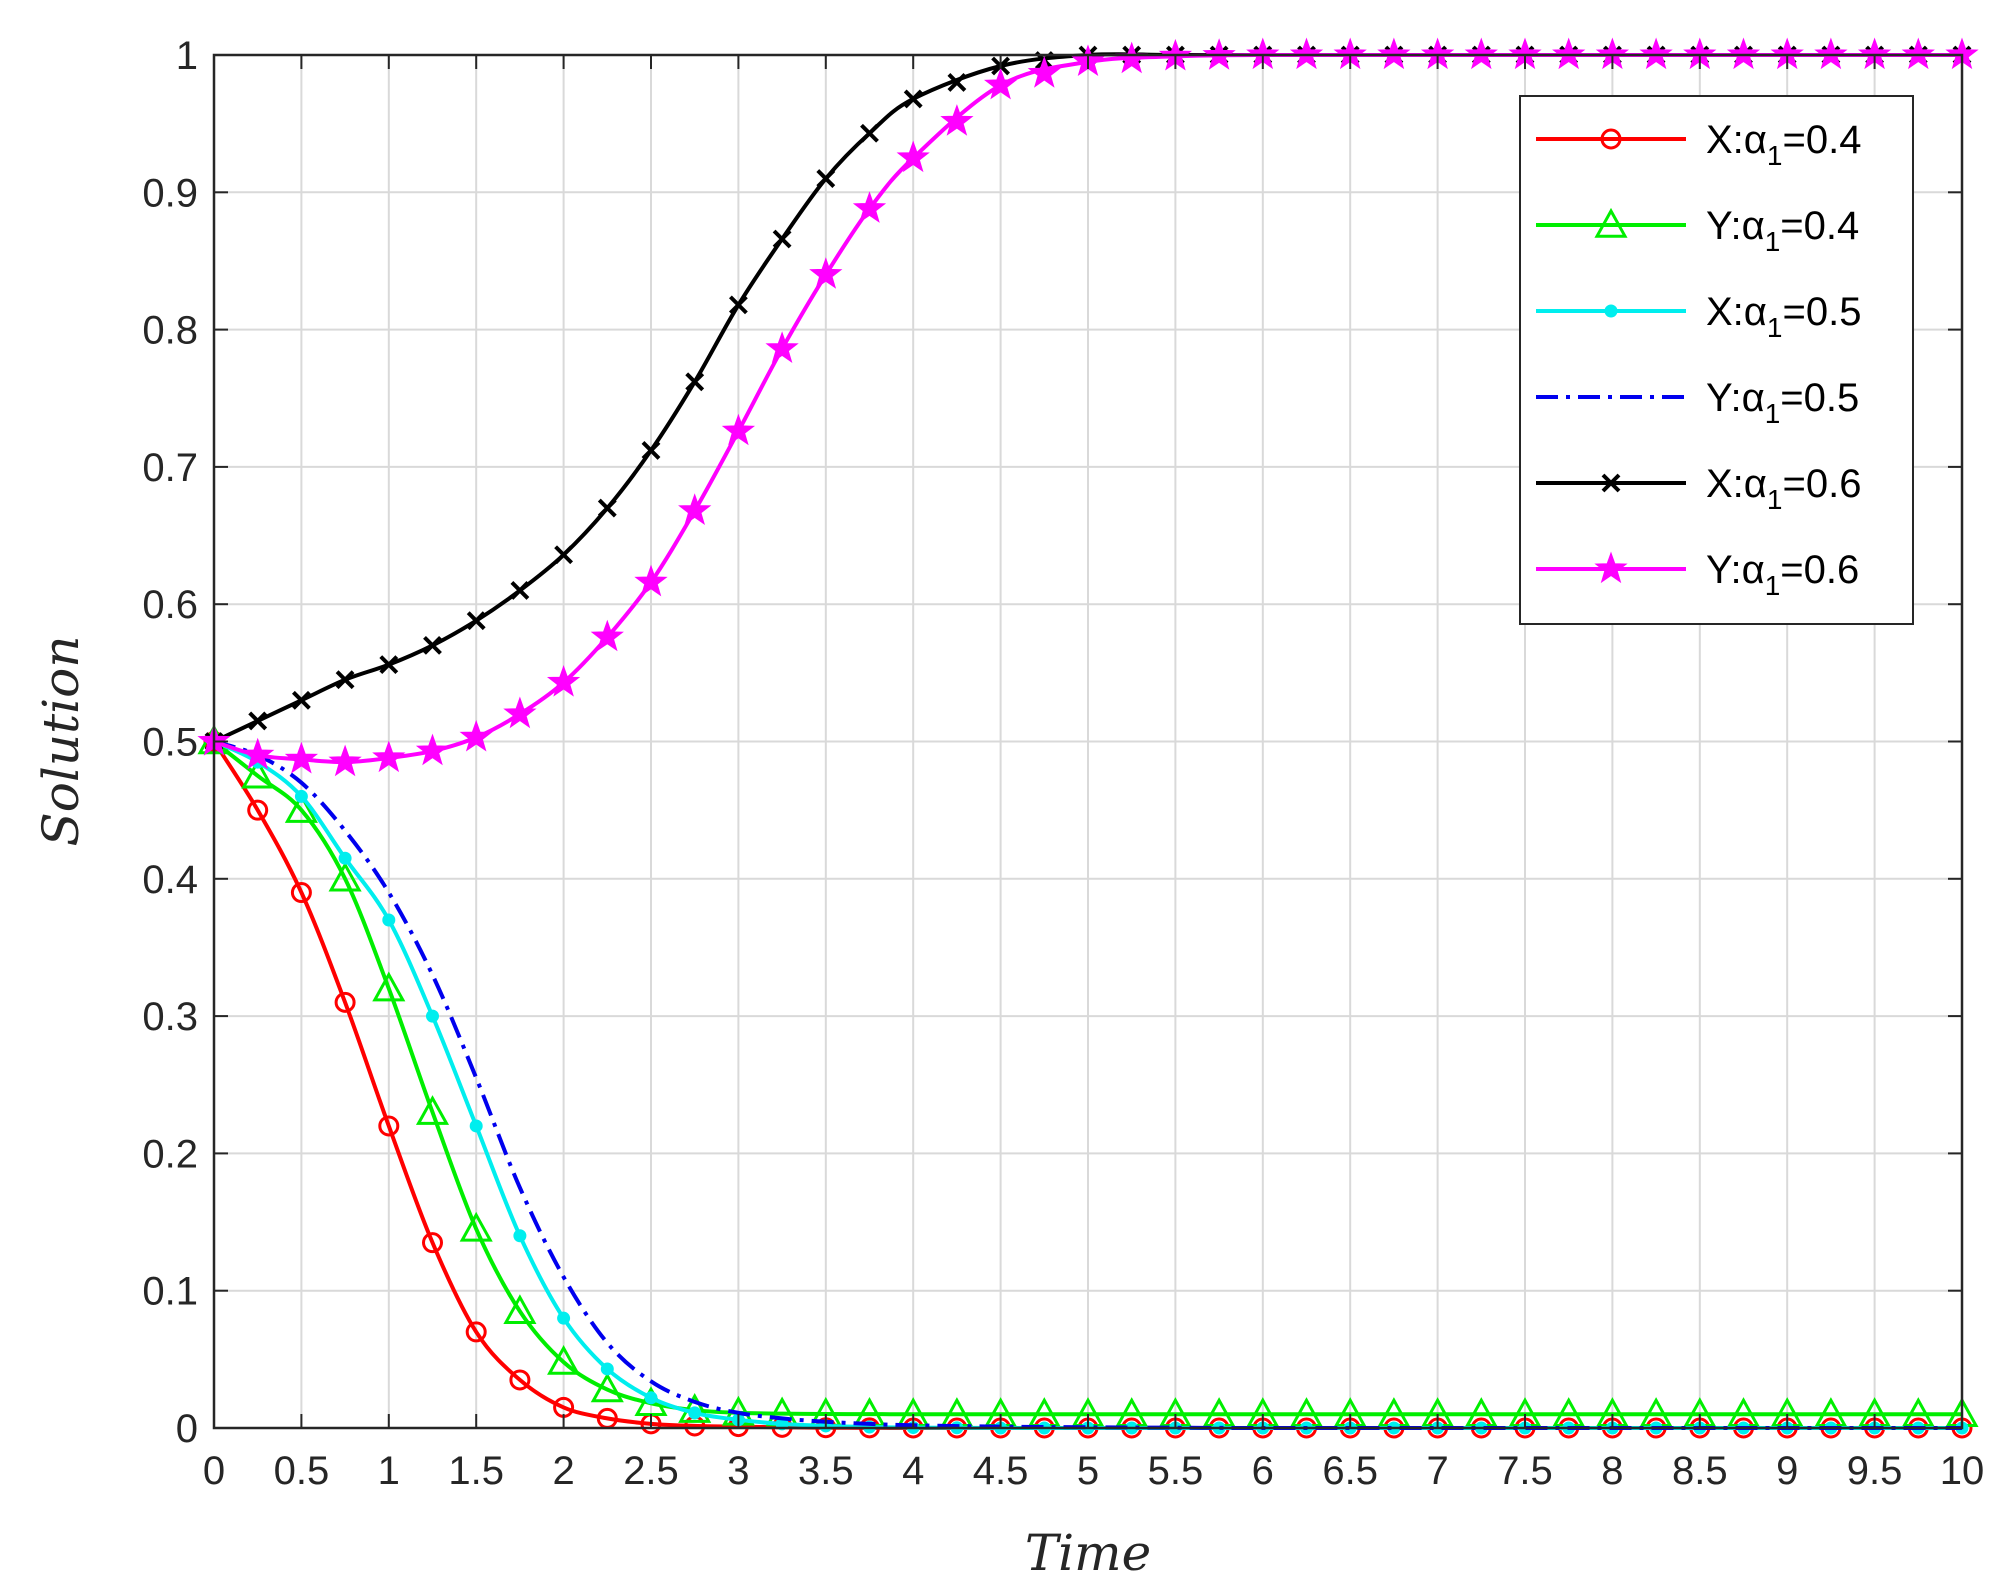  Describe the element at coordinates (1437, 1471) in the screenshot. I see `x-tick-label: 7` at that location.